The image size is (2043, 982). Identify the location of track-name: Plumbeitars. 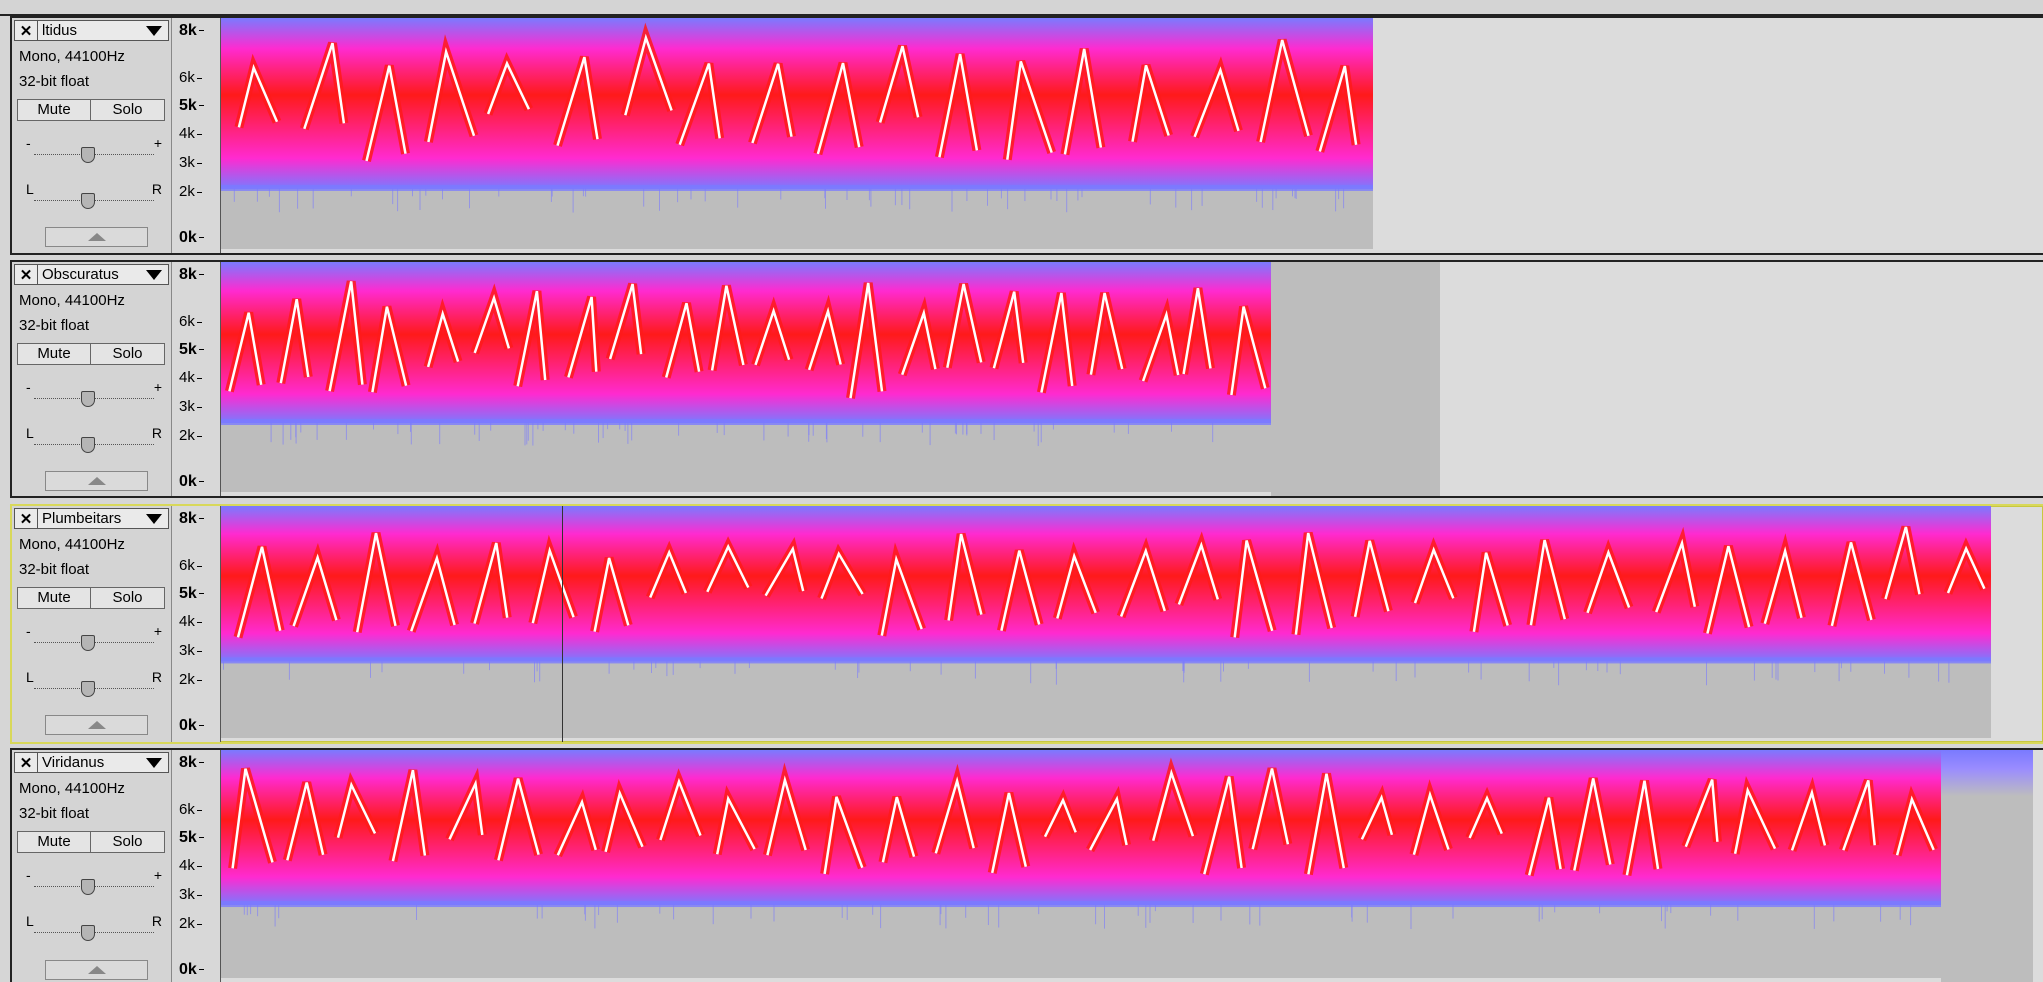
(82, 518).